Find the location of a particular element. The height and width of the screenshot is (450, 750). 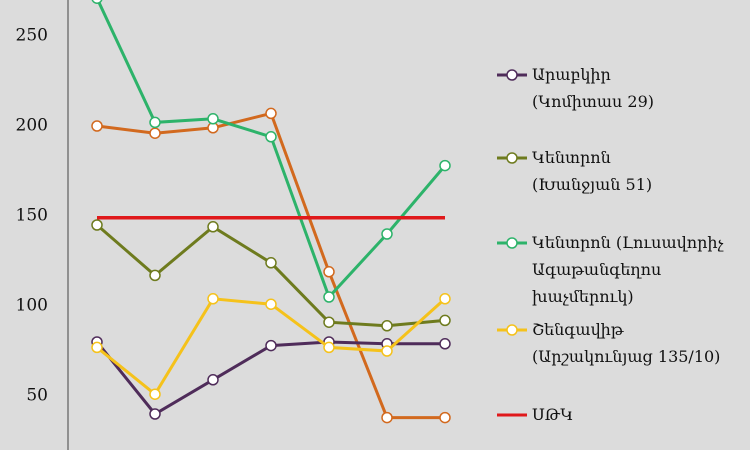

y-tick-label: 150 is located at coordinates (32, 216).